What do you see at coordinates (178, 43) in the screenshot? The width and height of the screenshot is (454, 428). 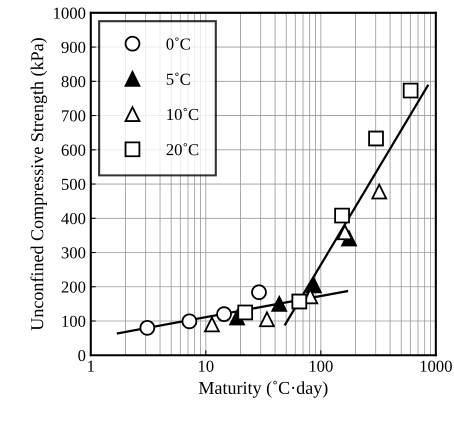 I see `legend-label: 0˚C` at bounding box center [178, 43].